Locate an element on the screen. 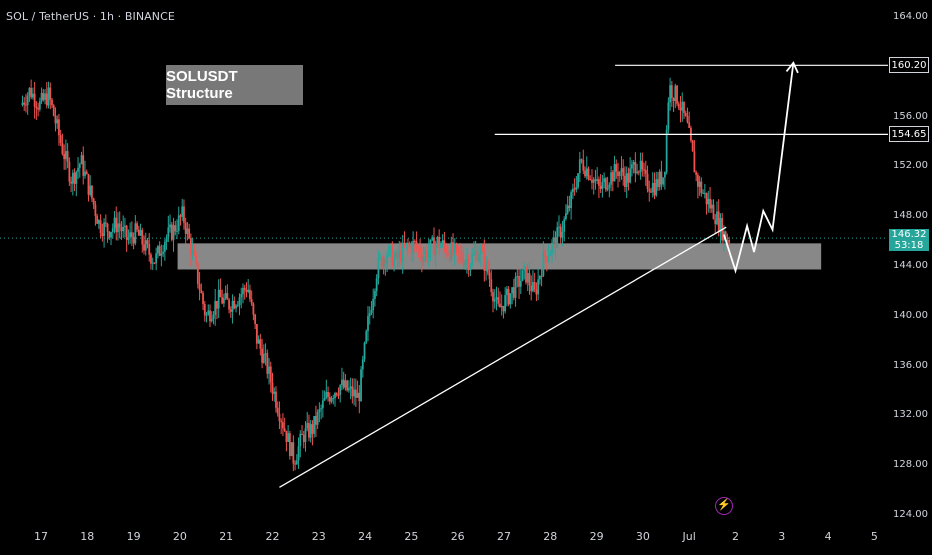 Image resolution: width=932 pixels, height=555 pixels. date-tick-label: 2 is located at coordinates (735, 536).